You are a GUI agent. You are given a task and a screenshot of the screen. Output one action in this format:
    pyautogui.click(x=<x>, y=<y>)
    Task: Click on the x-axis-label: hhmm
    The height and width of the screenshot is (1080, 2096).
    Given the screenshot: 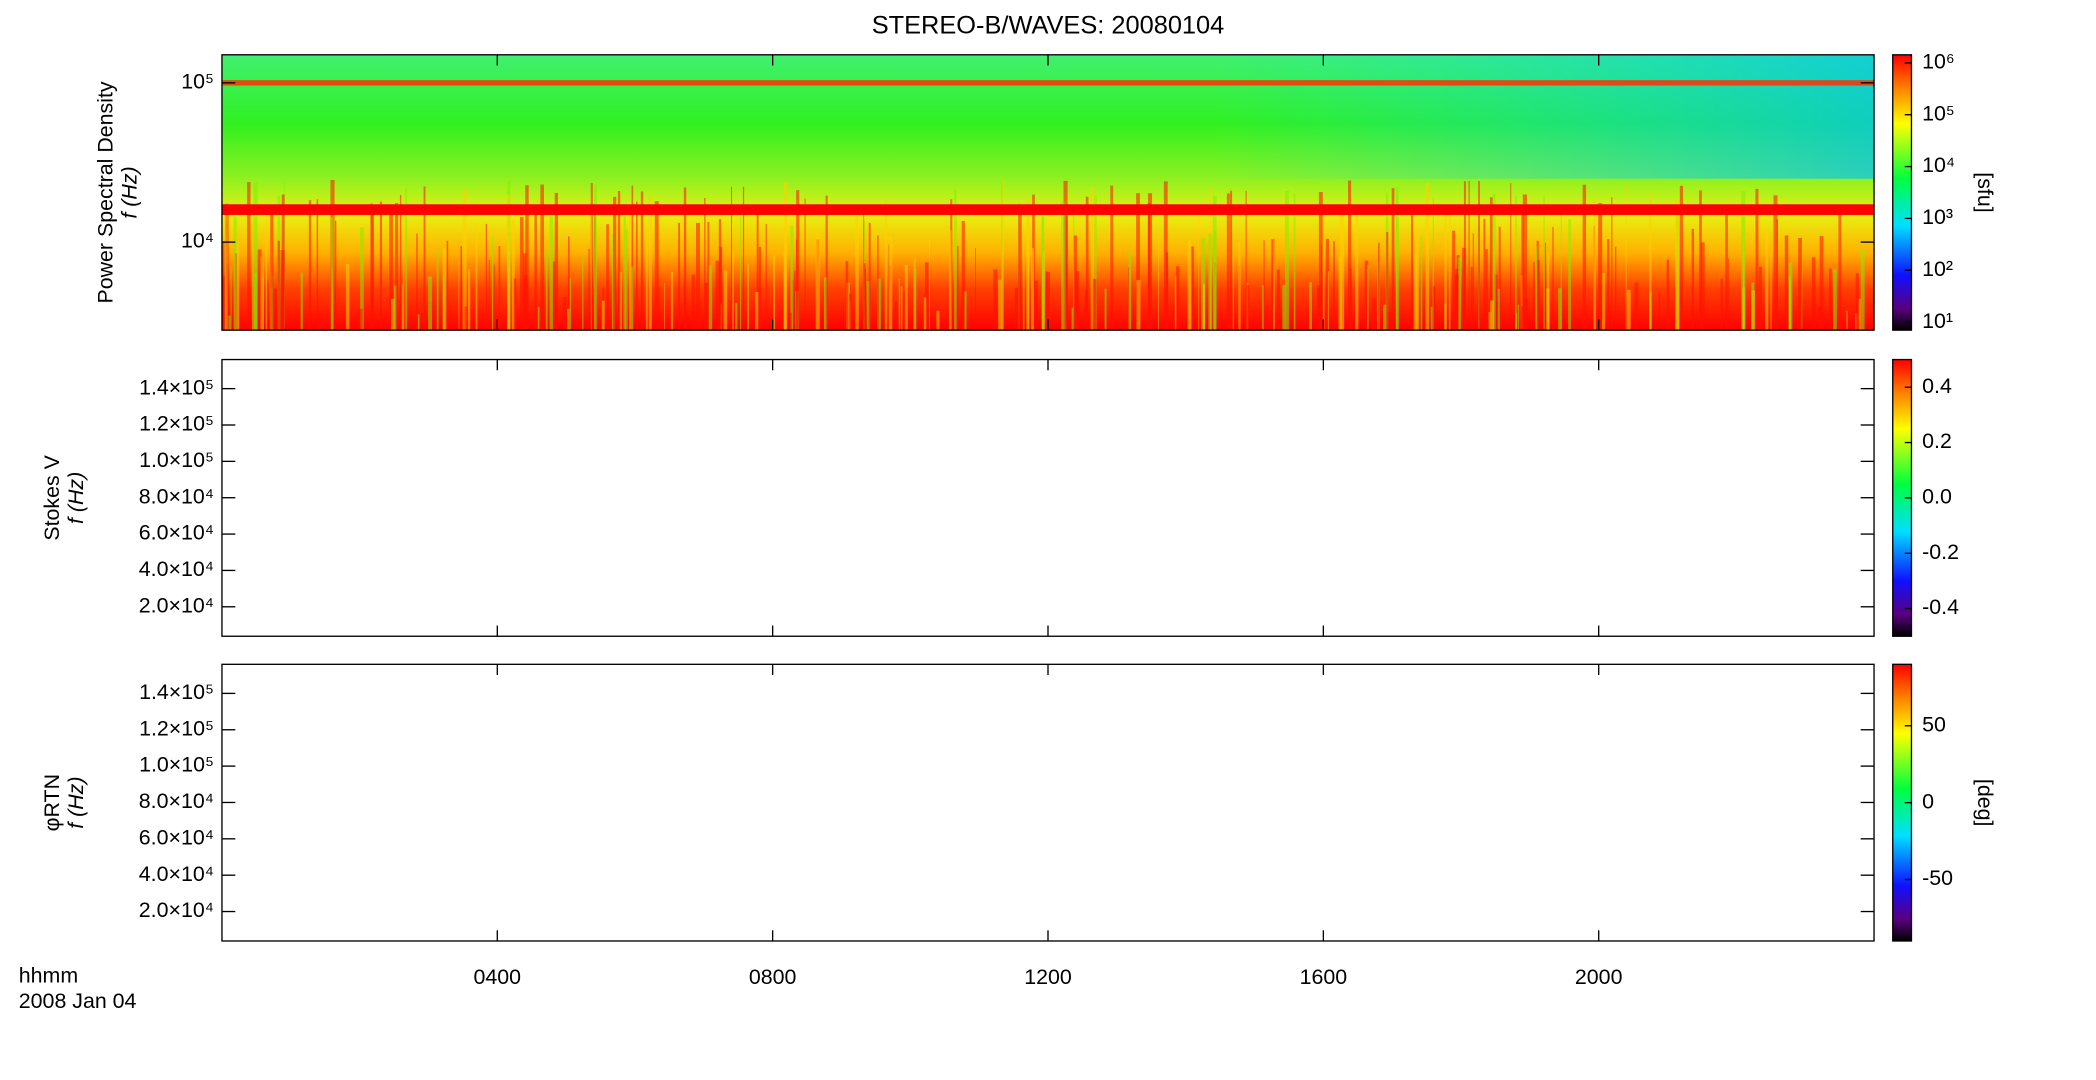 What is the action you would take?
    pyautogui.click(x=48, y=976)
    